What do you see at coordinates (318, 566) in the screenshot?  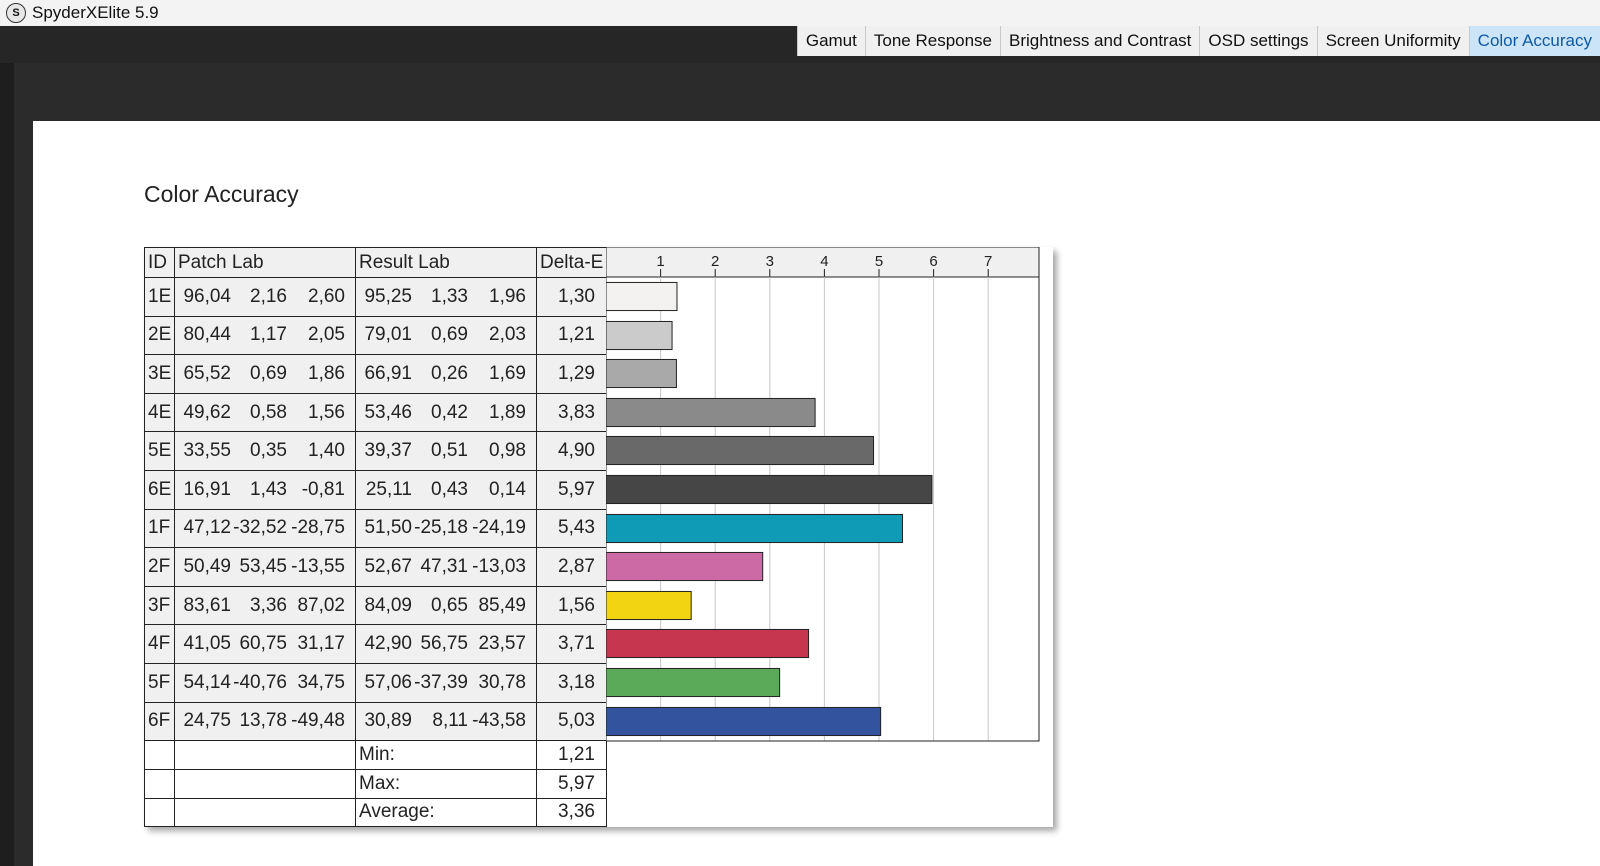 I see `patch-lab-value: -13,55` at bounding box center [318, 566].